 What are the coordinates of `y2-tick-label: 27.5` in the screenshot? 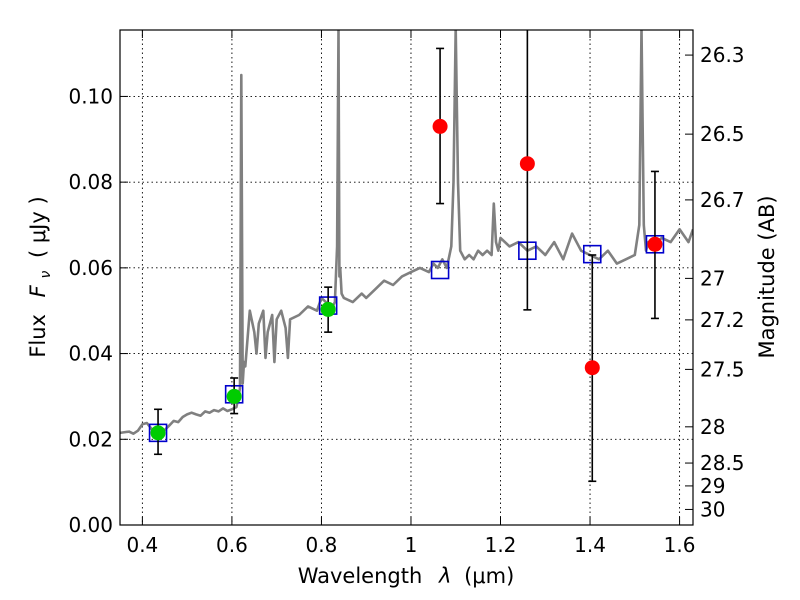 It's located at (722, 369).